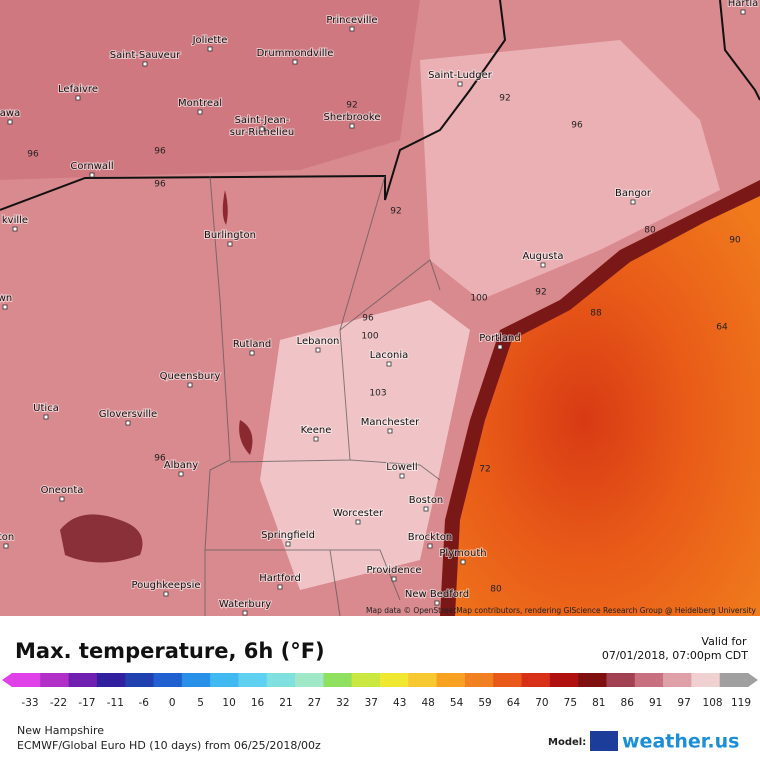 The height and width of the screenshot is (764, 760). I want to click on city-label: Brockton, so click(430, 537).